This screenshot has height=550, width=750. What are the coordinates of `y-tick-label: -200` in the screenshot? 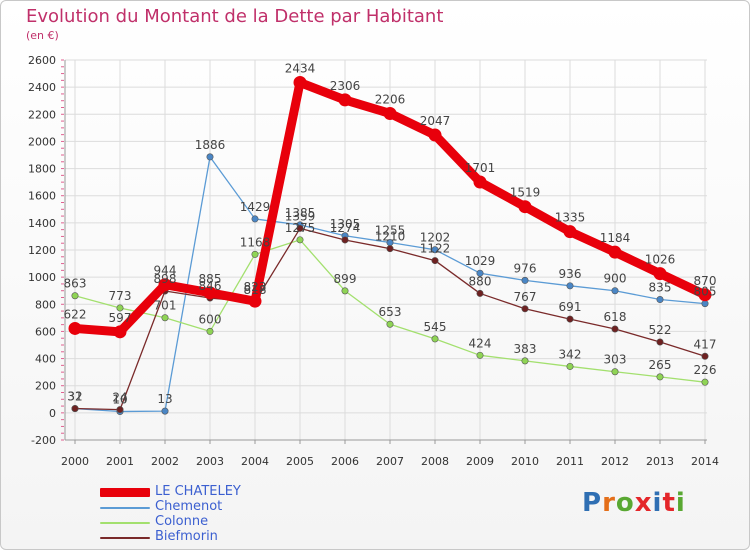 It's located at (43, 440).